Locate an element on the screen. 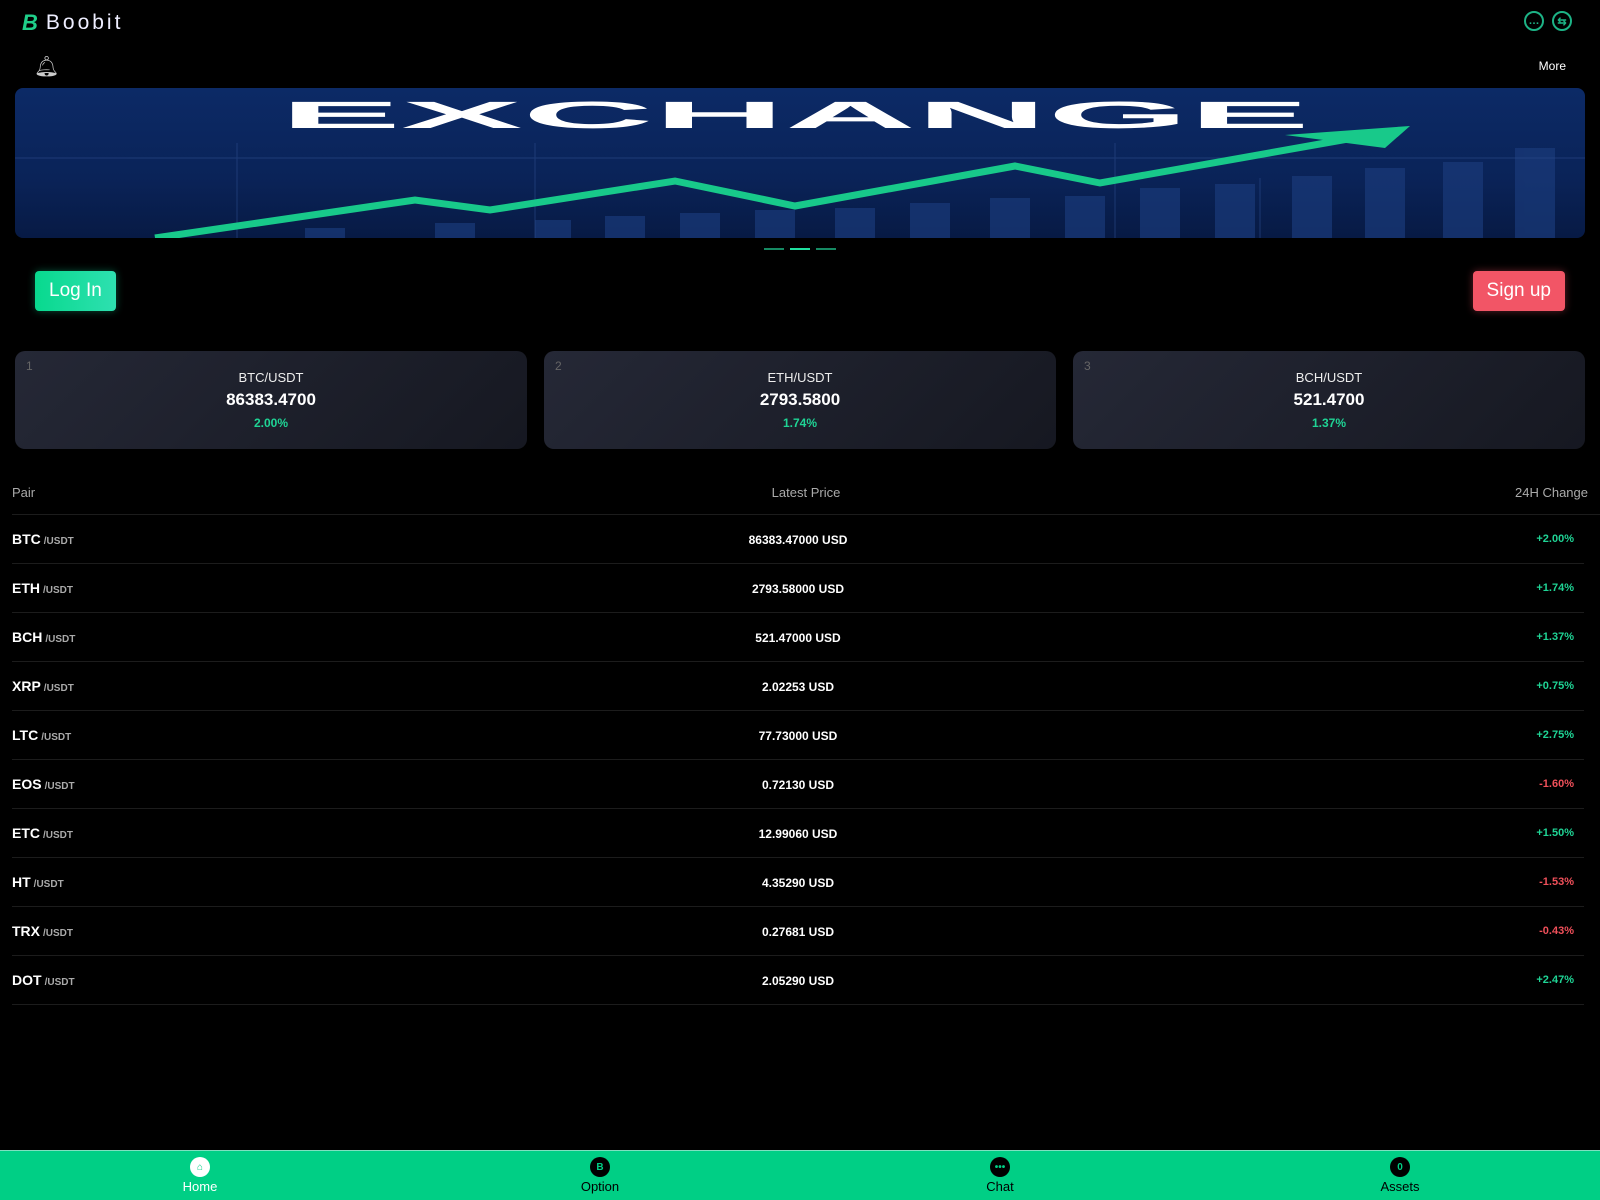  base-symbol: BCH is located at coordinates (27, 637).